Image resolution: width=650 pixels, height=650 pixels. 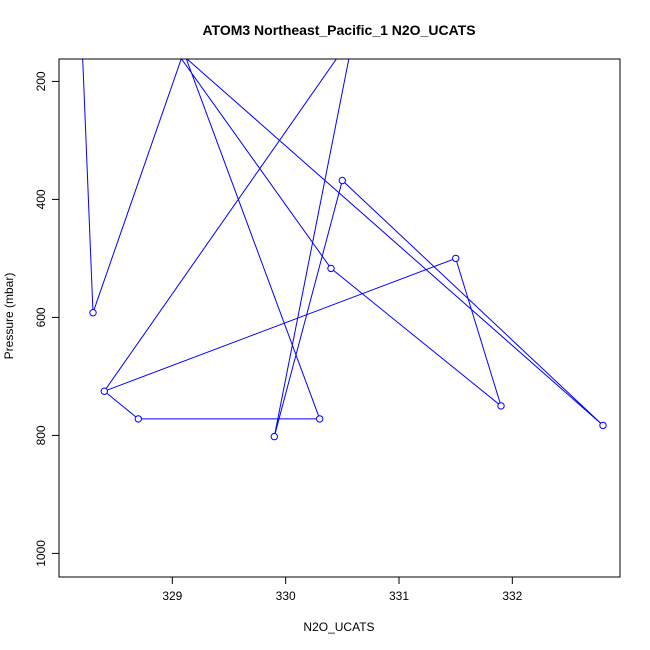 I want to click on y-tick-label-1000: 1000, so click(x=41, y=553).